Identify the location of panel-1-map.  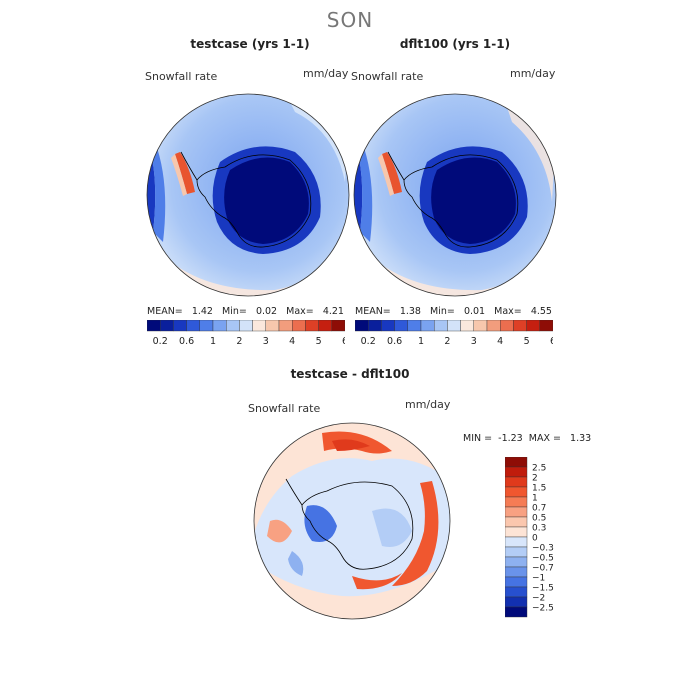
(248, 195).